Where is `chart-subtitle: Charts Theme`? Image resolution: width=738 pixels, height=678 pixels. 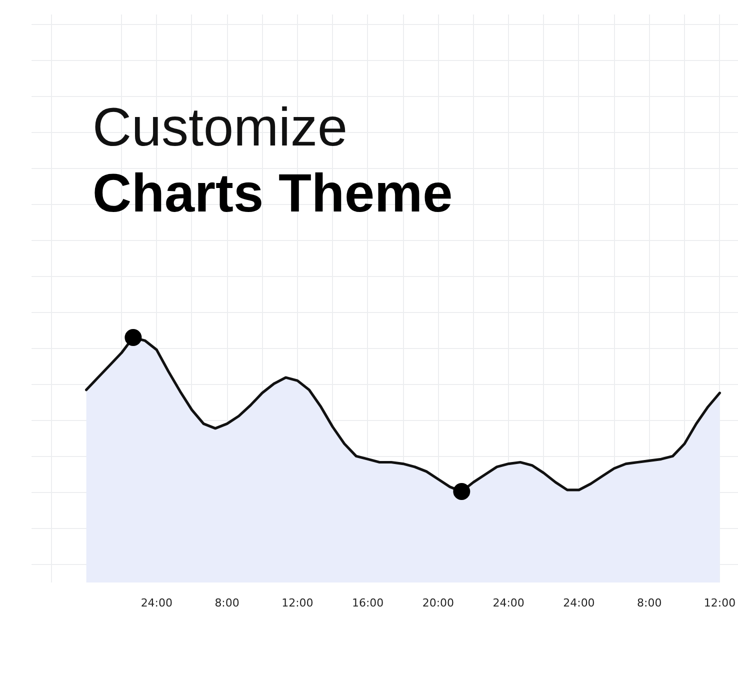 chart-subtitle: Charts Theme is located at coordinates (272, 194).